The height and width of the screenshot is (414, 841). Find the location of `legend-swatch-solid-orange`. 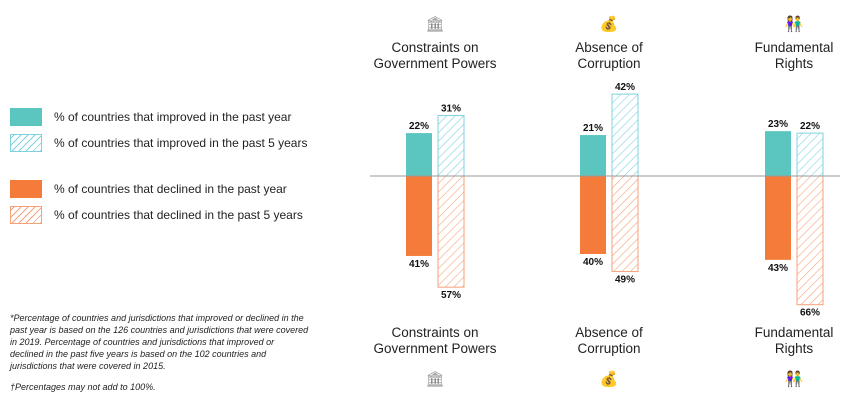

legend-swatch-solid-orange is located at coordinates (26, 189).